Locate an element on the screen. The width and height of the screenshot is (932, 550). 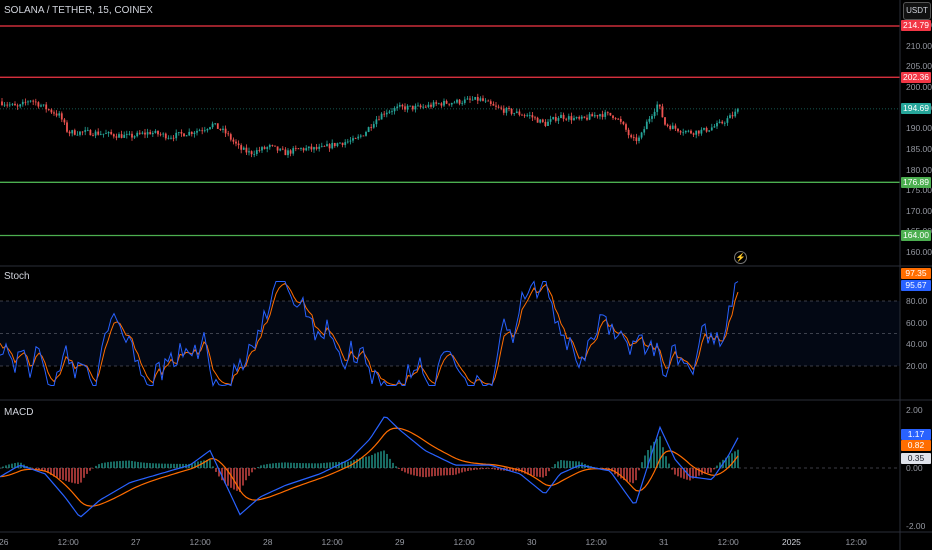
time-tick: 2025 is located at coordinates (791, 542).